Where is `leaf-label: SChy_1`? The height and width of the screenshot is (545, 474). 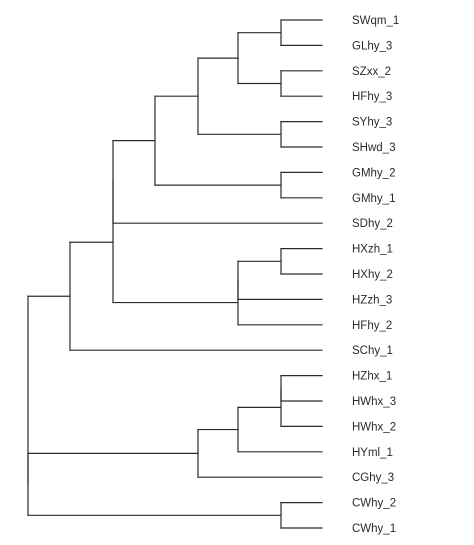
leaf-label: SChy_1 is located at coordinates (372, 351).